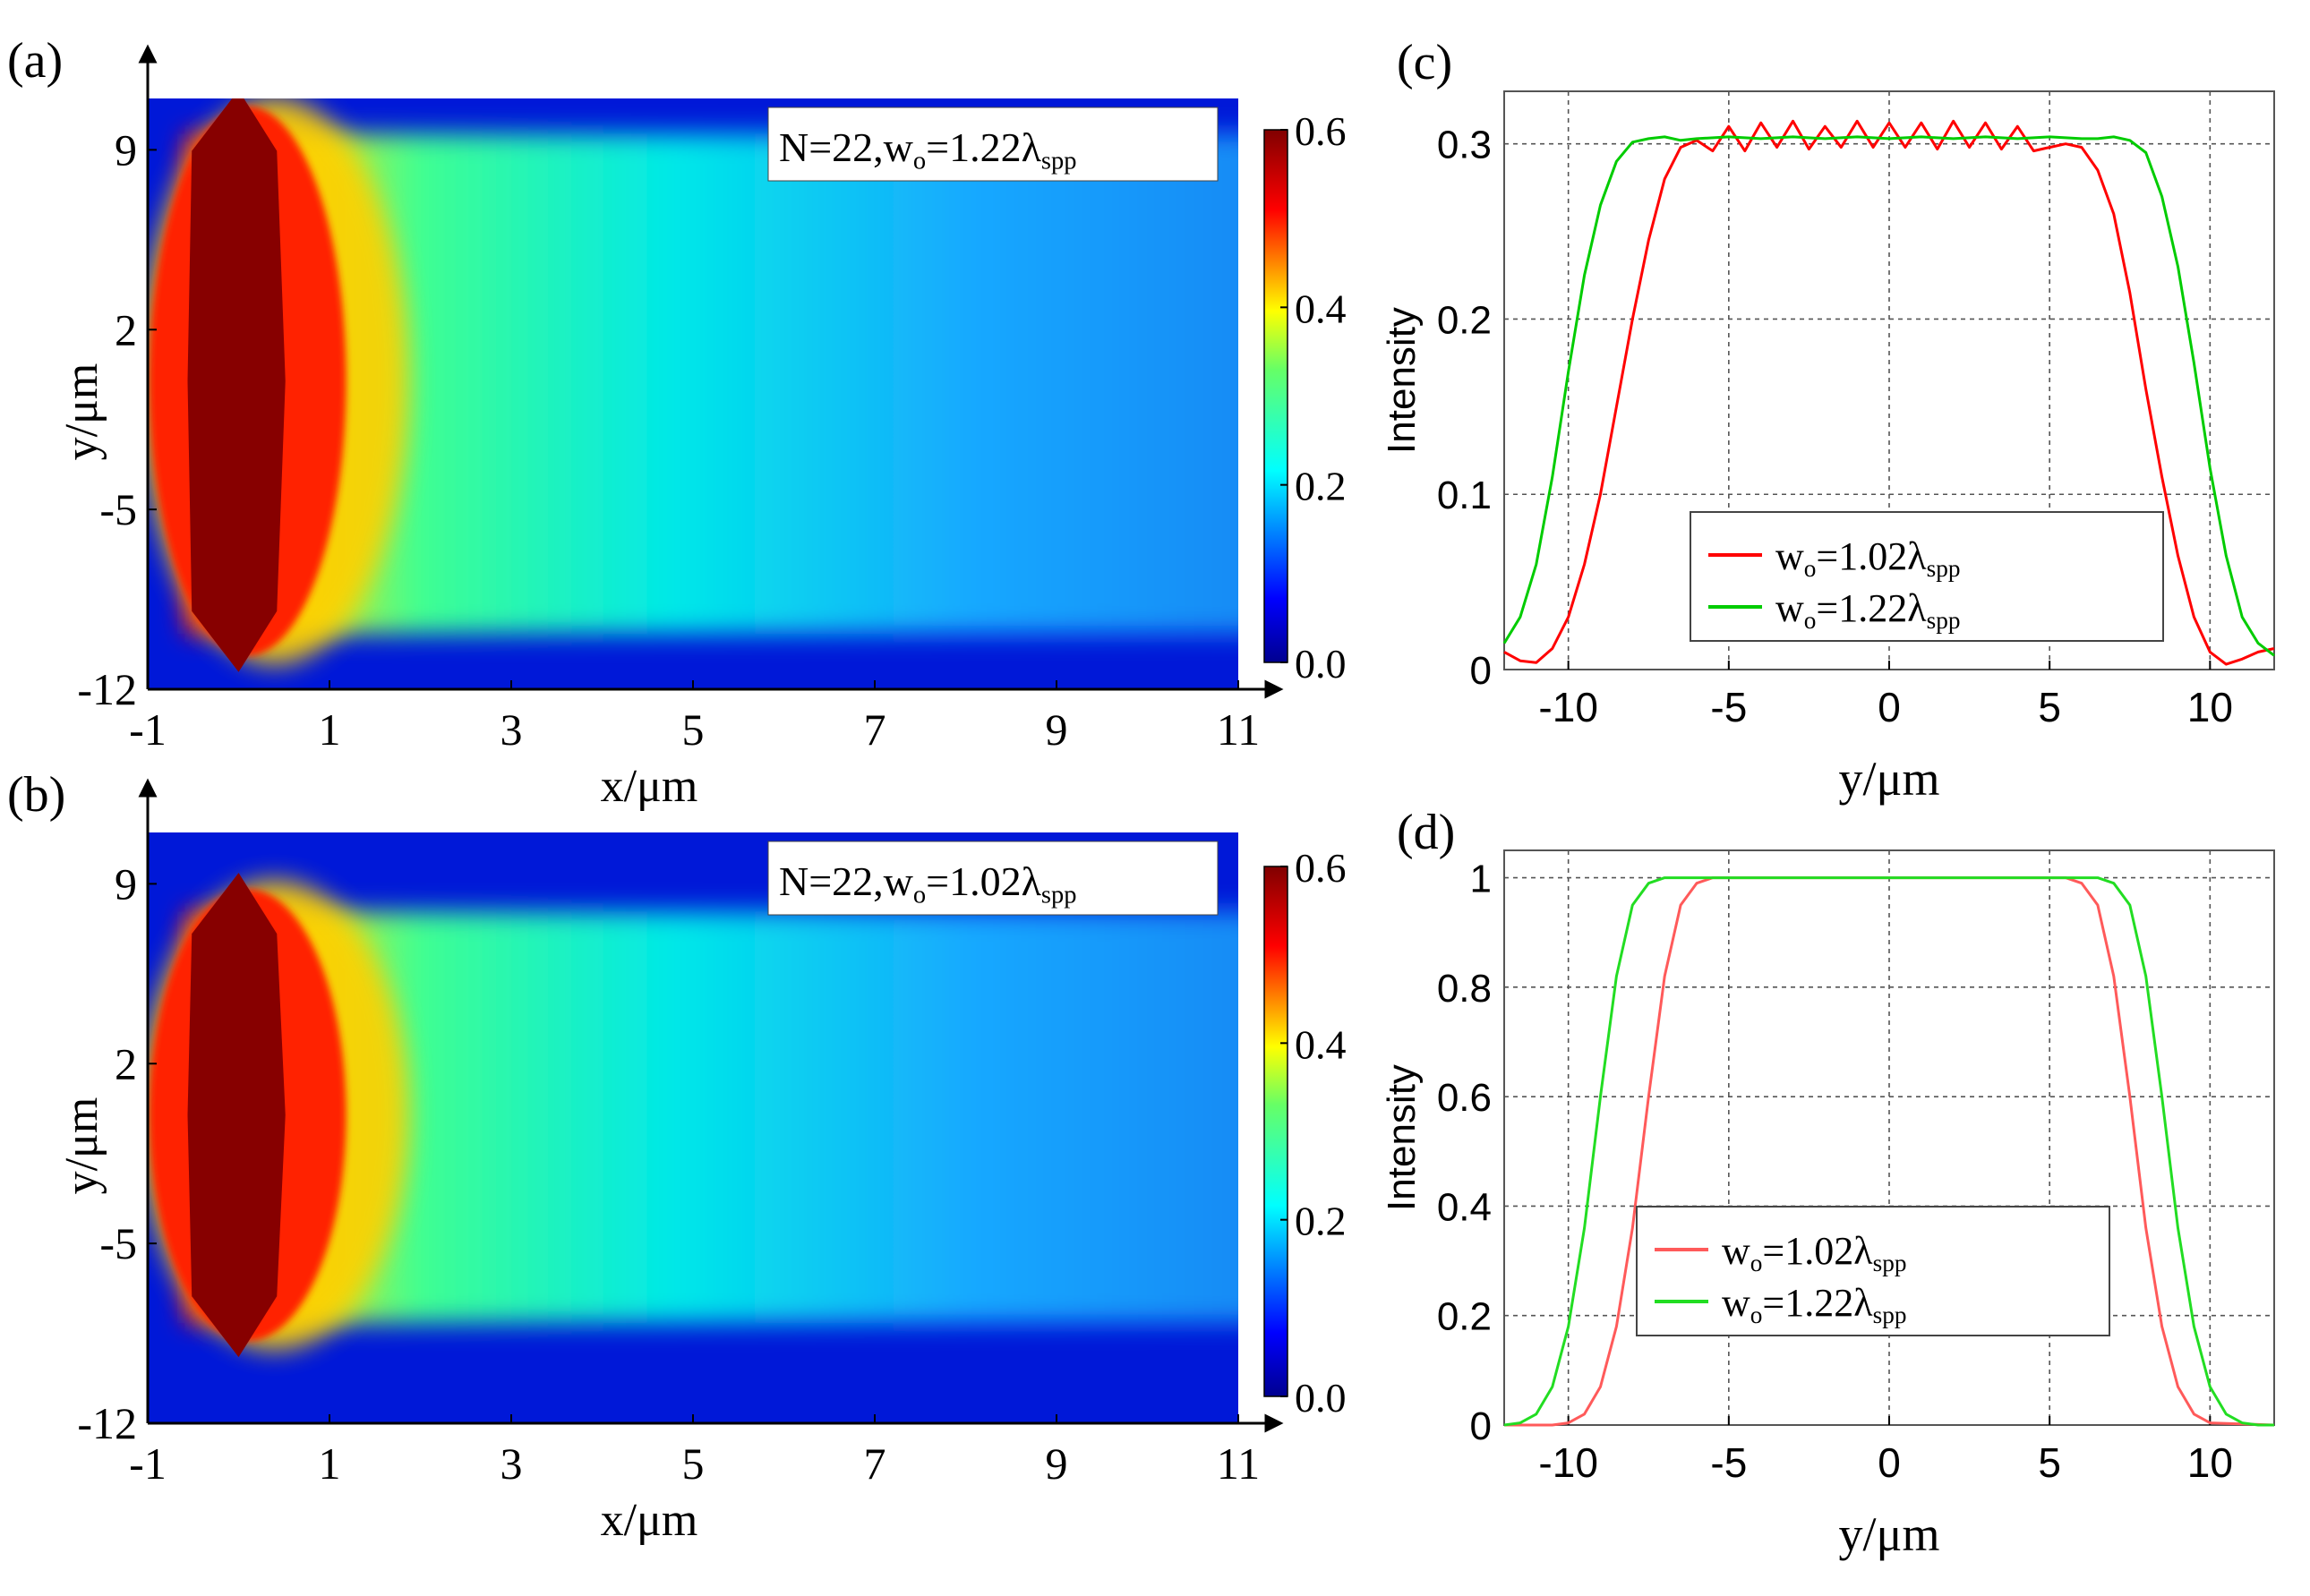 The width and height of the screenshot is (2310, 1596). Describe the element at coordinates (1464, 145) in the screenshot. I see `y-tick-label: 0.3` at that location.